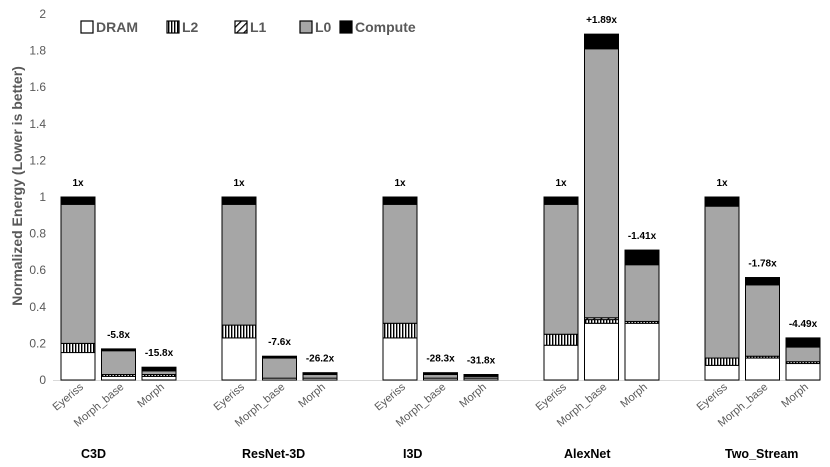  I want to click on bar-annotation: -1.78x, so click(762, 264).